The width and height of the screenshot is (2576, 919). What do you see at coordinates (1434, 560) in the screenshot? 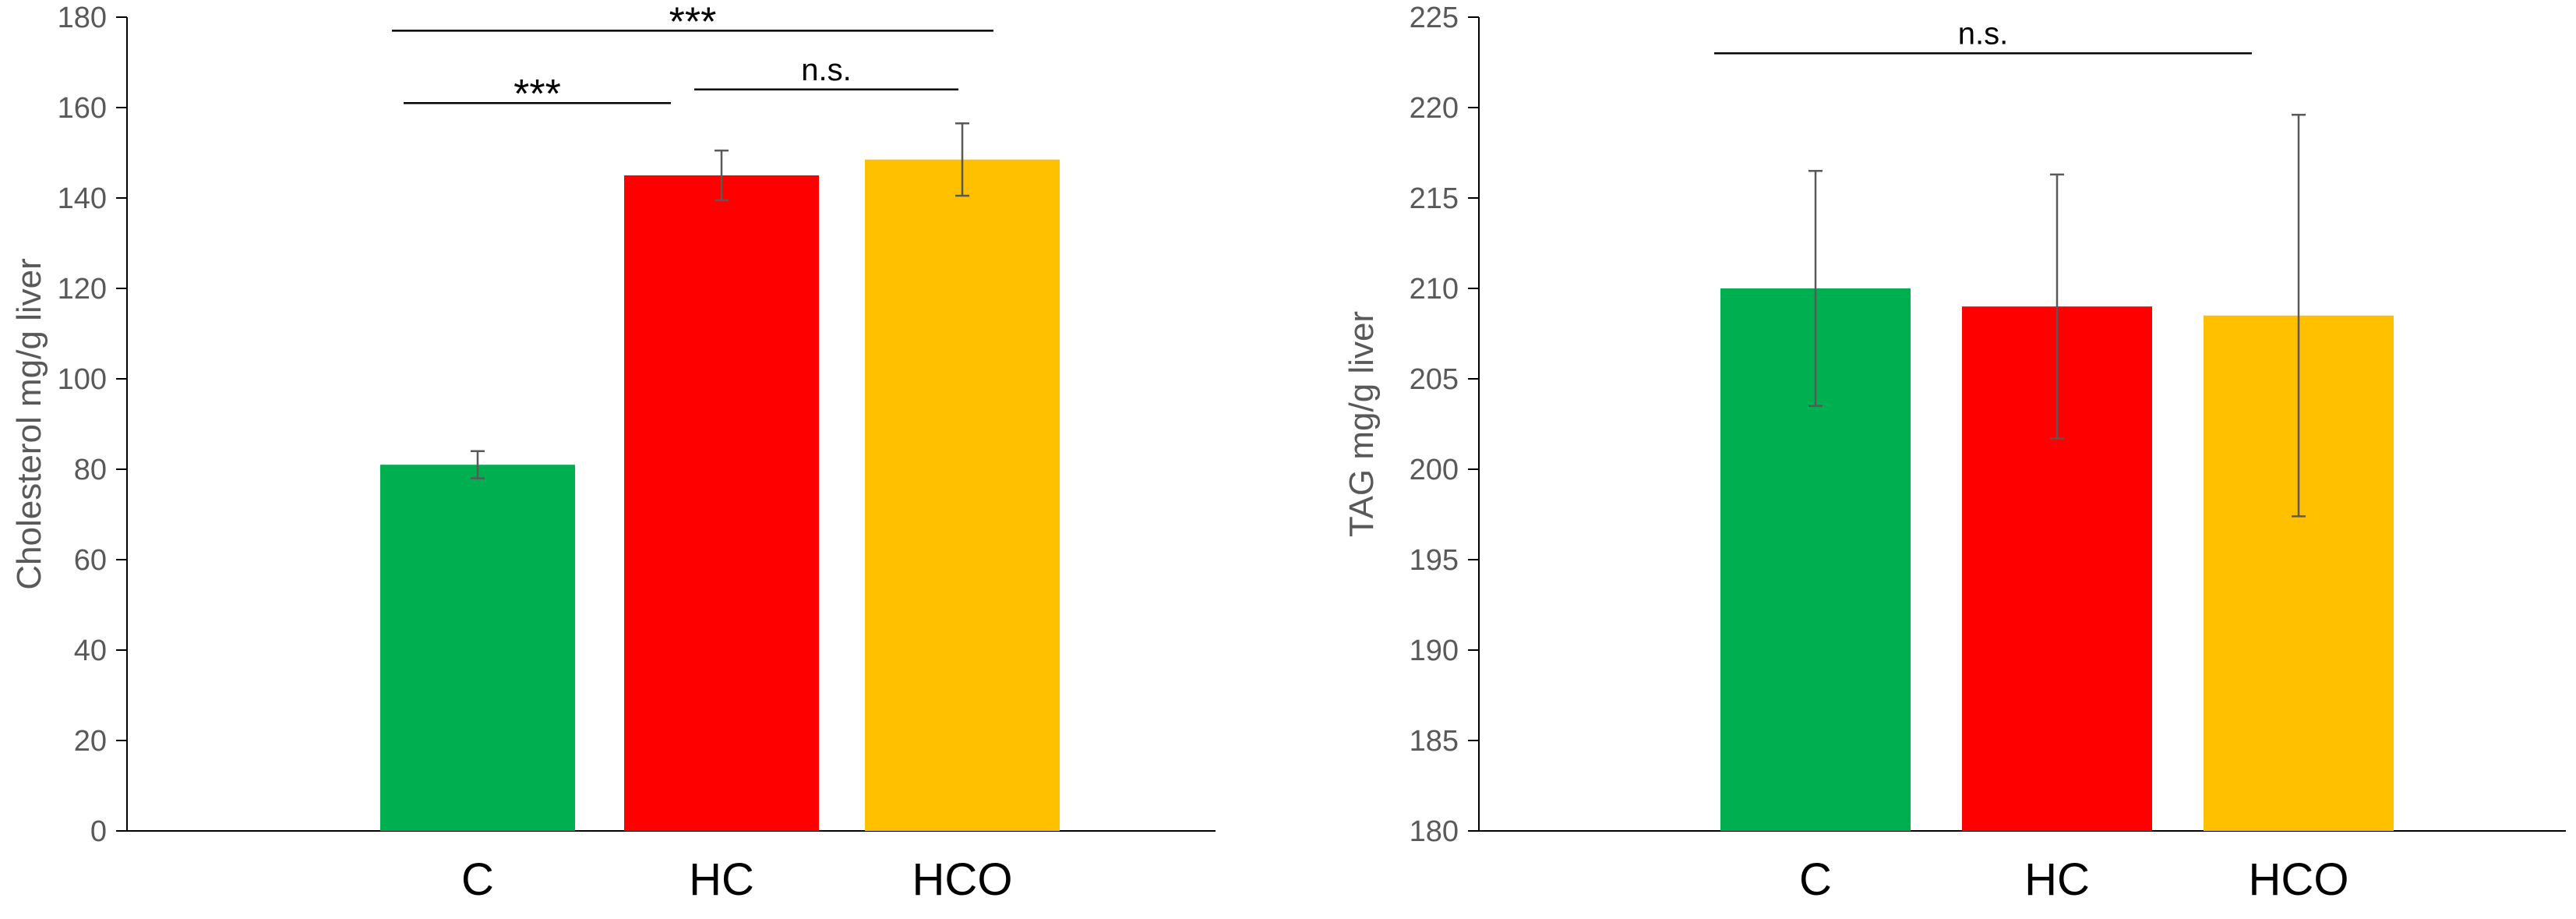
I see `y-tick-label: 195` at bounding box center [1434, 560].